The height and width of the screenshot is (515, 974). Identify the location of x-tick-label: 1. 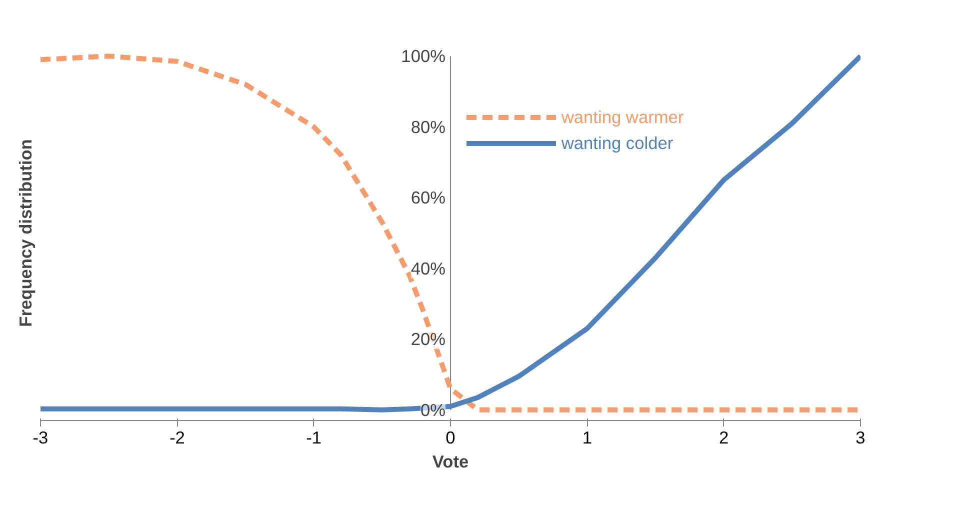
(587, 438).